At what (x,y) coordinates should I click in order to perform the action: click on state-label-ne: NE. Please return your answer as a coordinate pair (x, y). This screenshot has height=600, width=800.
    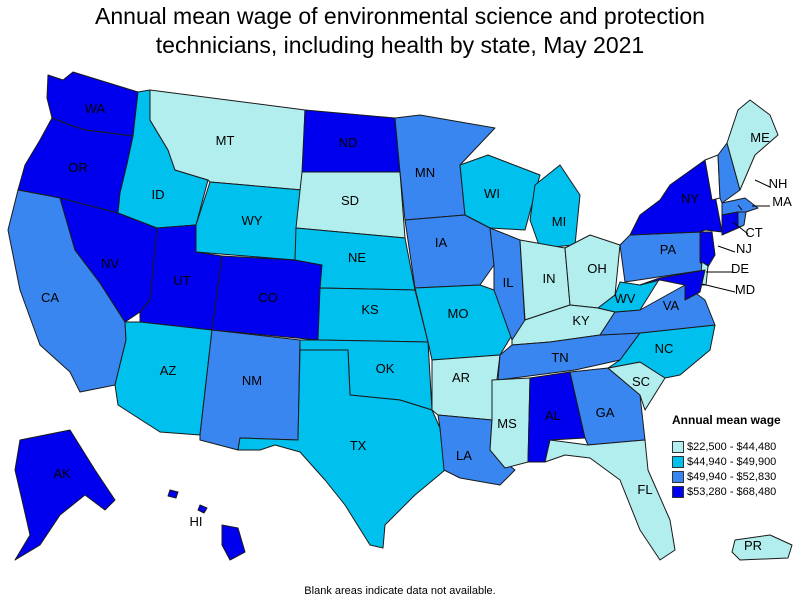
    Looking at the image, I should click on (357, 257).